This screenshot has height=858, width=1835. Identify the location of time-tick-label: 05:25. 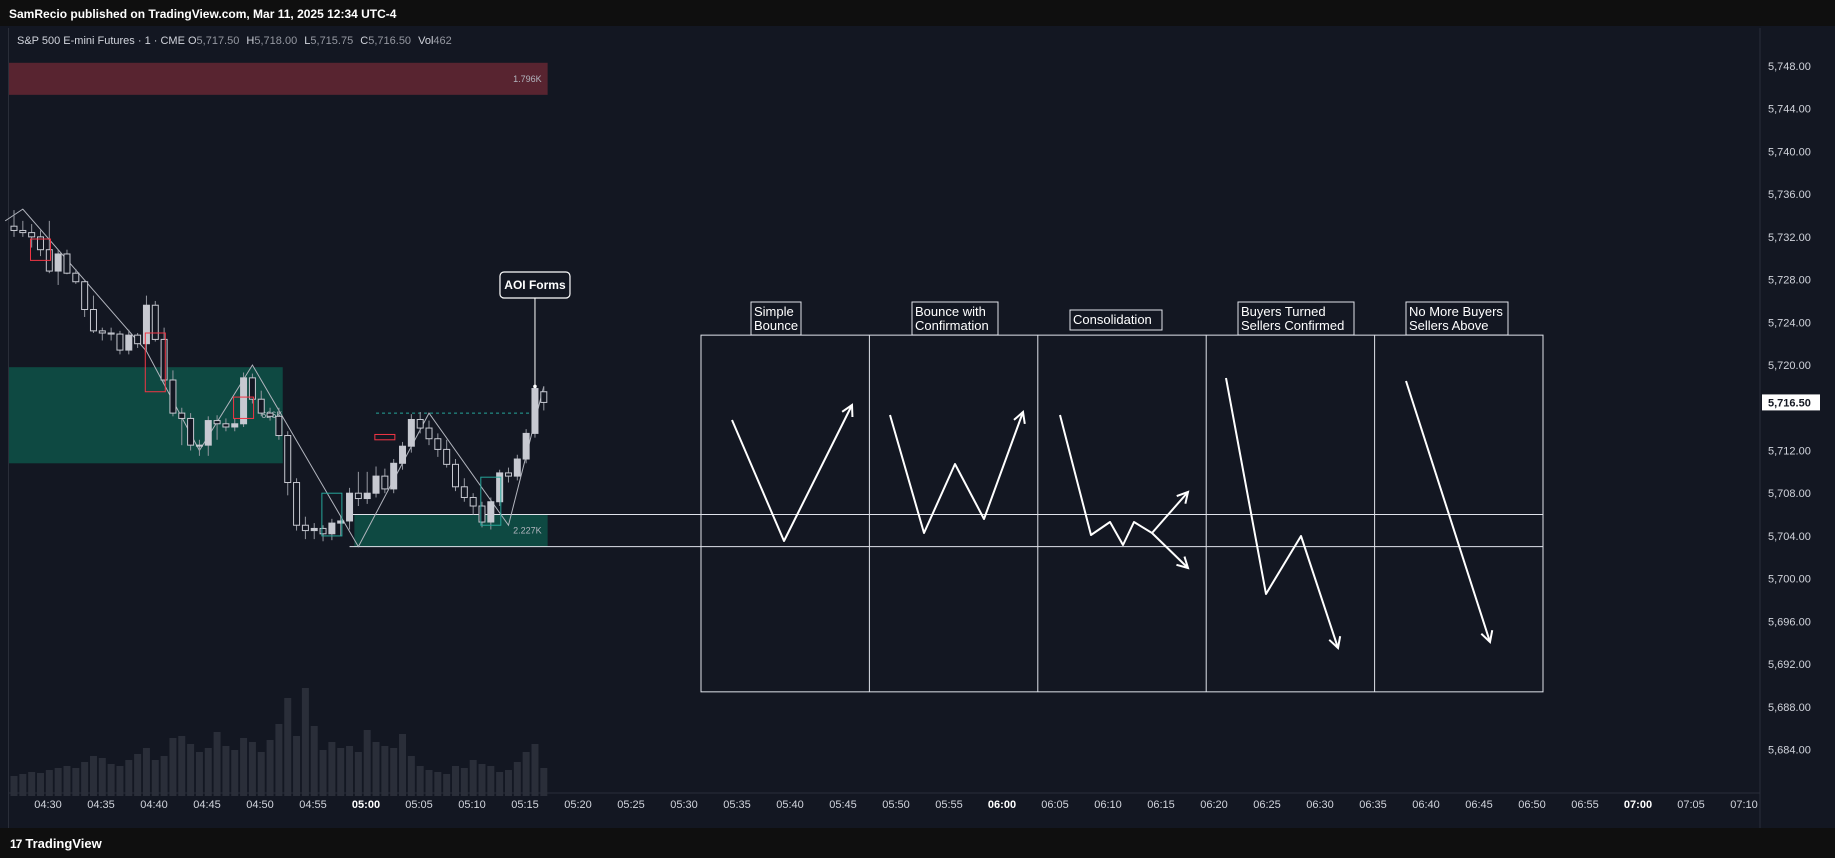
(631, 805).